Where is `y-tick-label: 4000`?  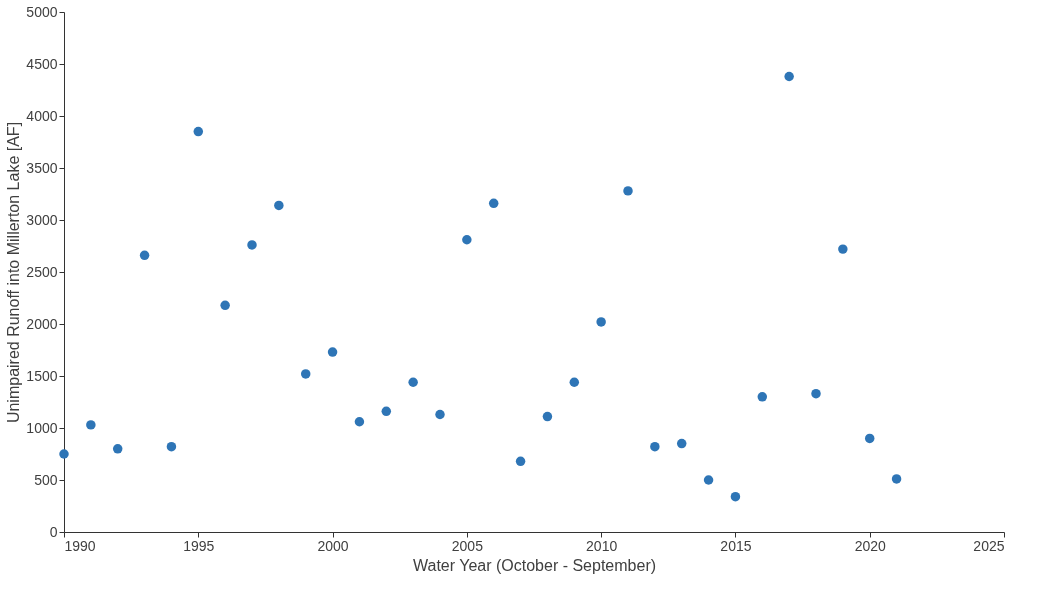
y-tick-label: 4000 is located at coordinates (42, 115).